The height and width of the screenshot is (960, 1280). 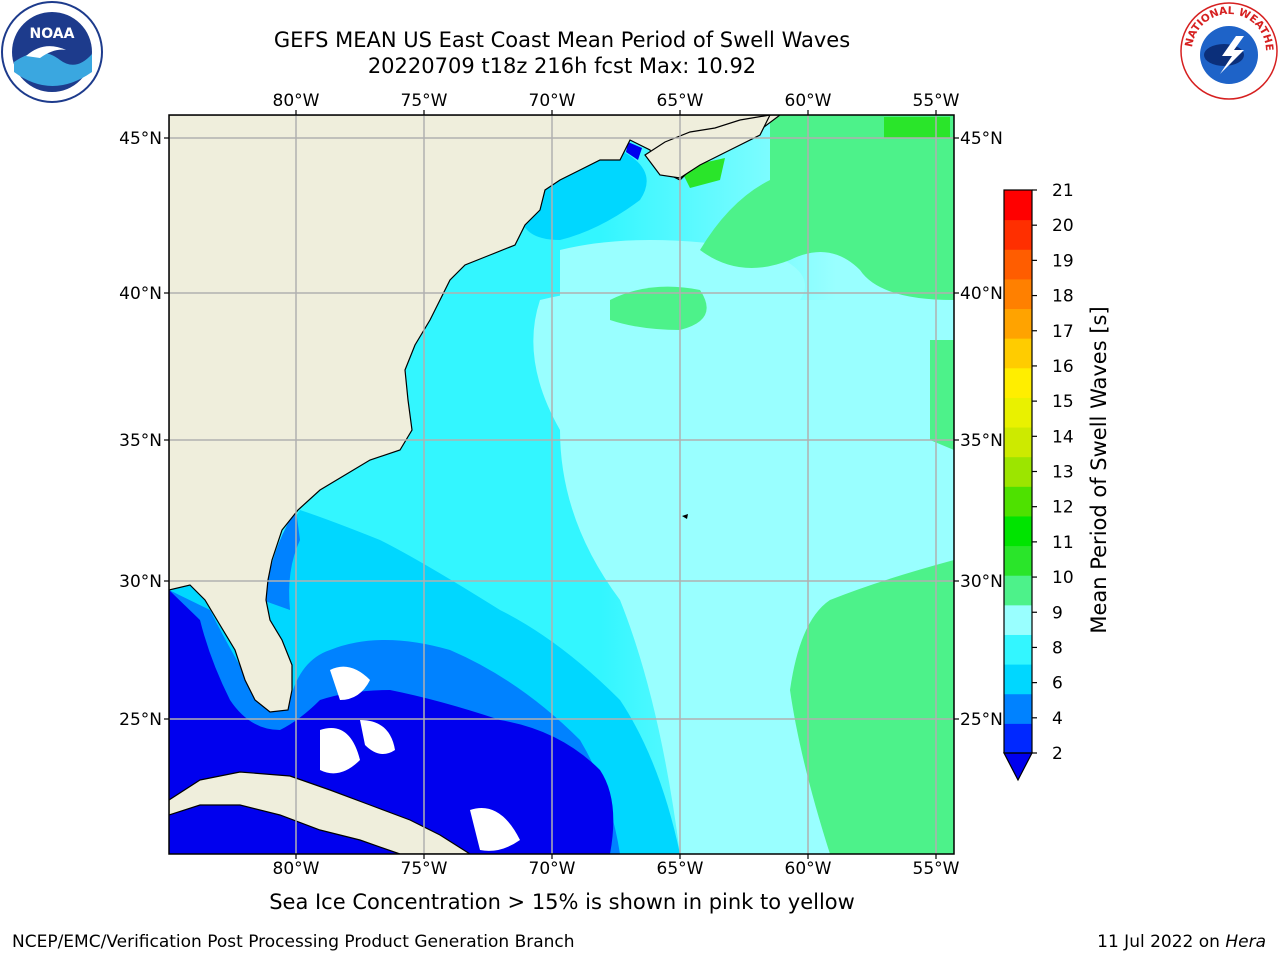 What do you see at coordinates (1057, 648) in the screenshot?
I see `colorbar-tick-label: 8` at bounding box center [1057, 648].